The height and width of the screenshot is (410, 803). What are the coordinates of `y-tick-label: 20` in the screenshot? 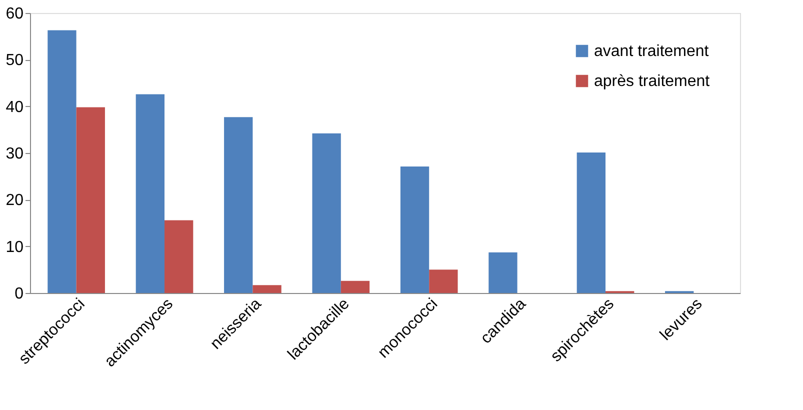 It's located at (15, 201).